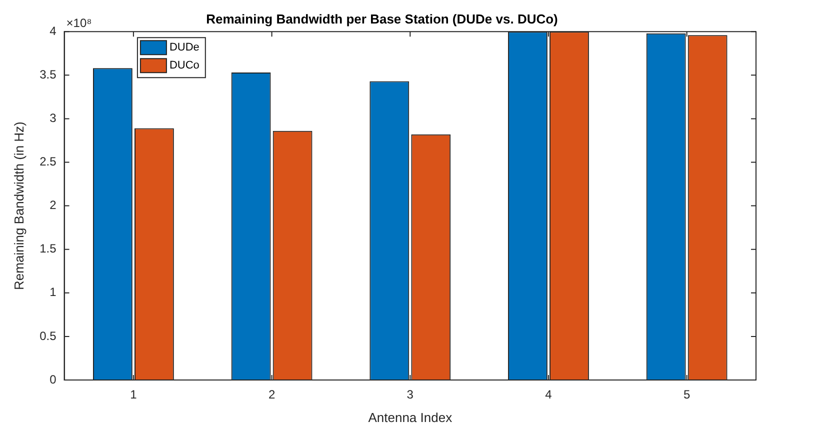 The height and width of the screenshot is (434, 814). What do you see at coordinates (48, 249) in the screenshot?
I see `y-tick-label: 1.5` at bounding box center [48, 249].